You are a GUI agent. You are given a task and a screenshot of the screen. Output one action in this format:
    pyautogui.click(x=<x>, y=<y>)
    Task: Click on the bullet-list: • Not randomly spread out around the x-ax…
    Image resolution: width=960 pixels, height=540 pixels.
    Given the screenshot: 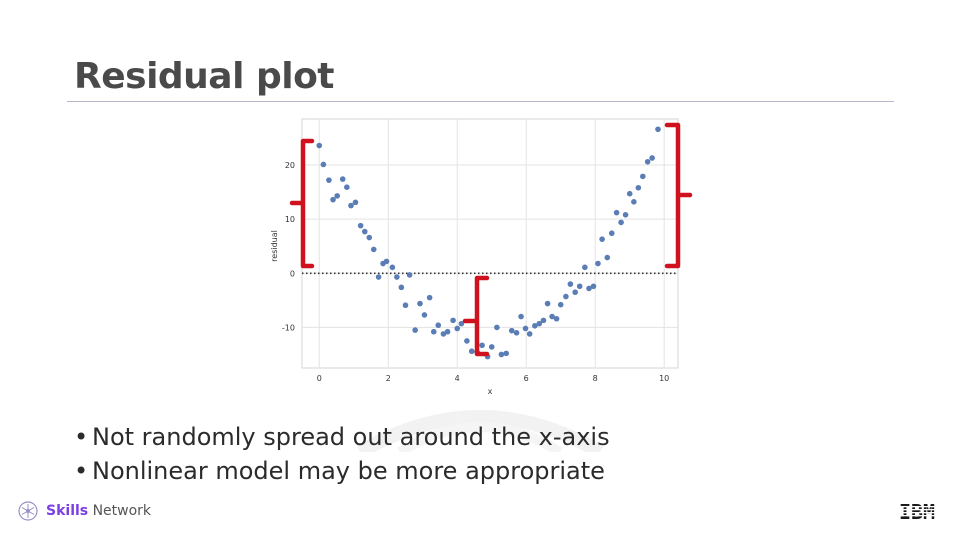 What is the action you would take?
    pyautogui.click(x=342, y=454)
    